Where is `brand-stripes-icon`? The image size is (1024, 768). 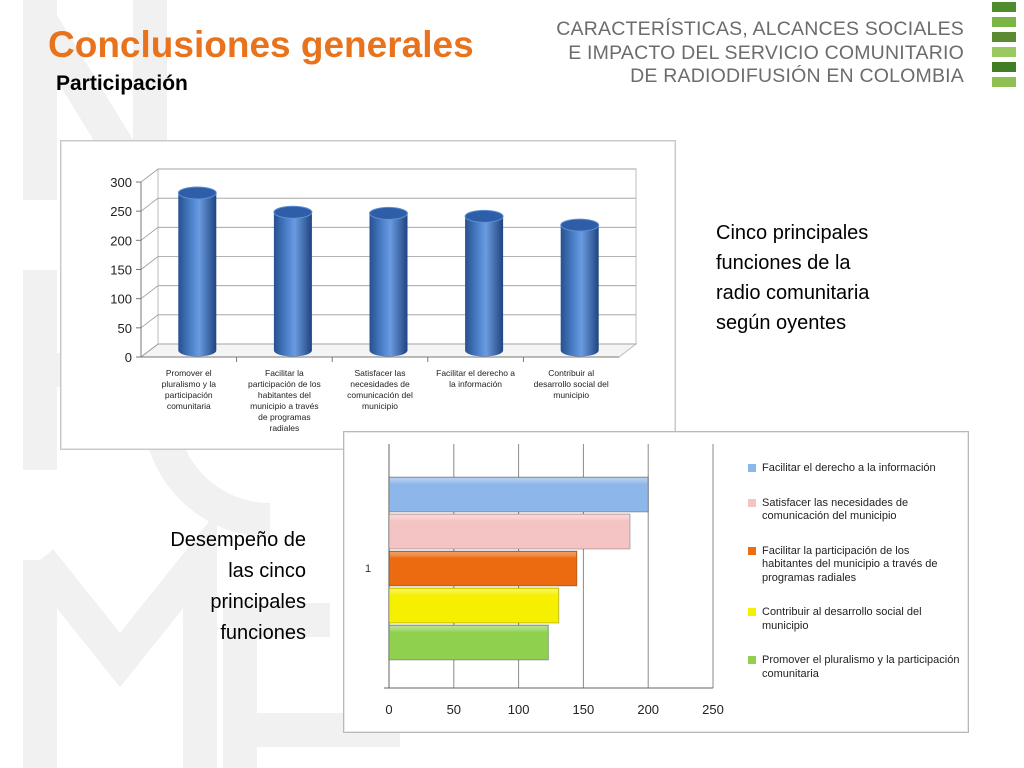
brand-stripes-icon is located at coordinates (1004, 46).